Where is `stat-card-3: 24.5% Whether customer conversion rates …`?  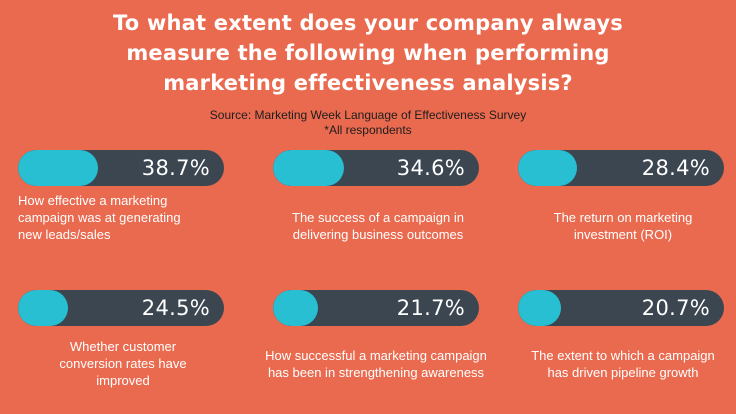 stat-card-3: 24.5% Whether customer conversion rates … is located at coordinates (123, 339).